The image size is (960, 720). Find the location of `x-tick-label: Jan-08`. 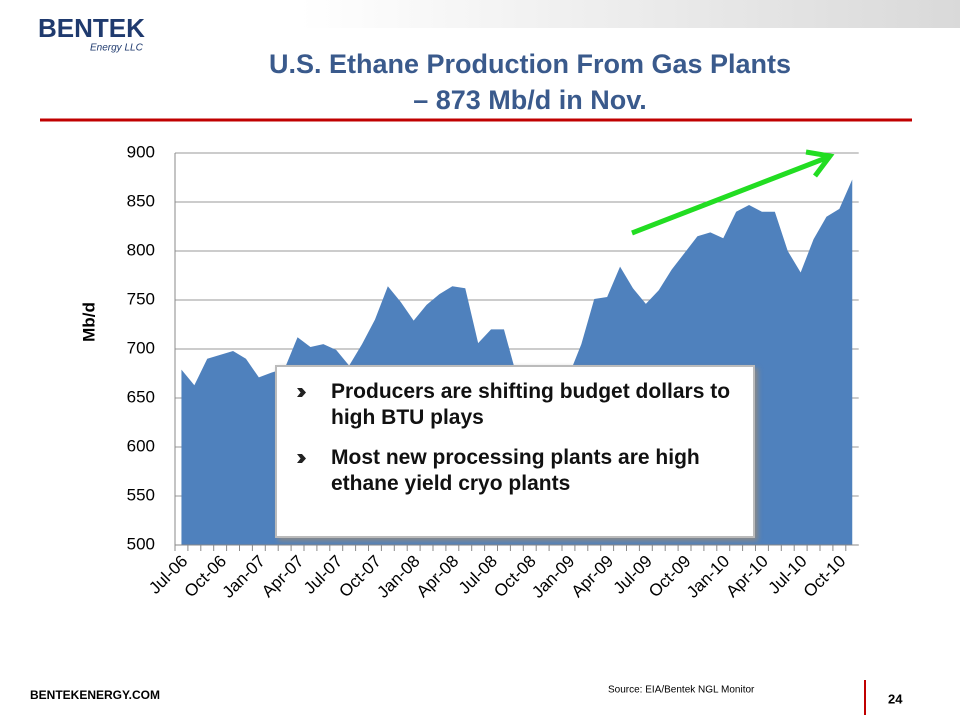

x-tick-label: Jan-08 is located at coordinates (398, 577).